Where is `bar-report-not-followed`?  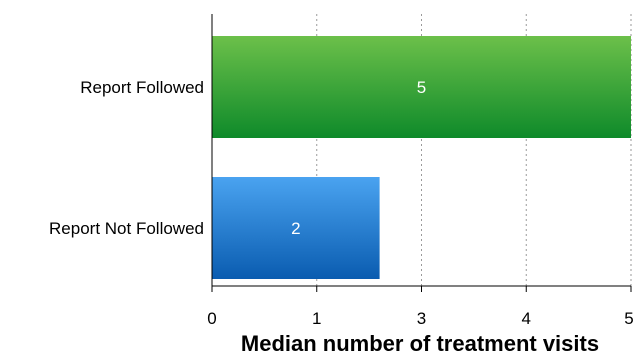 bar-report-not-followed is located at coordinates (296, 228).